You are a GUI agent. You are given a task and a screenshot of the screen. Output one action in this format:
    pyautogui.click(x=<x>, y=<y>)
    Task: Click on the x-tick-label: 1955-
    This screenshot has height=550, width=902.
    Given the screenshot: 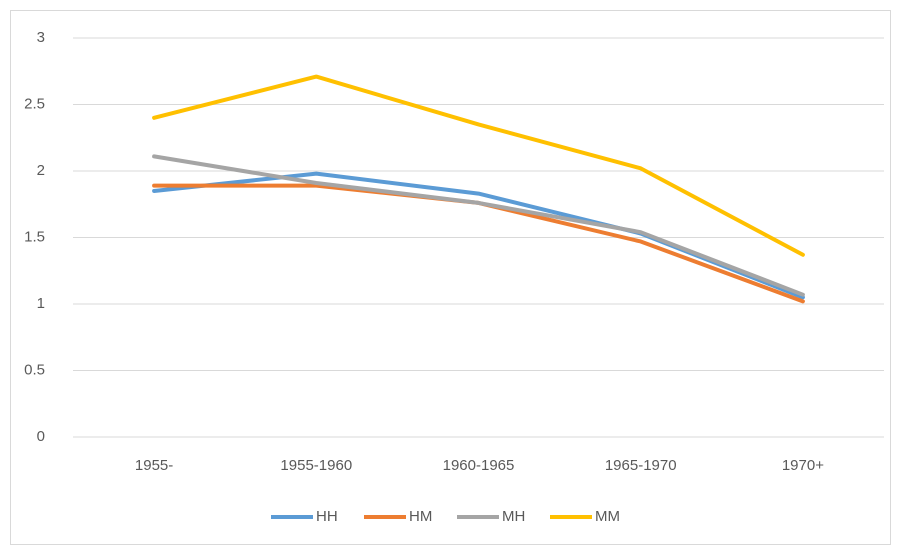 What is the action you would take?
    pyautogui.click(x=154, y=465)
    